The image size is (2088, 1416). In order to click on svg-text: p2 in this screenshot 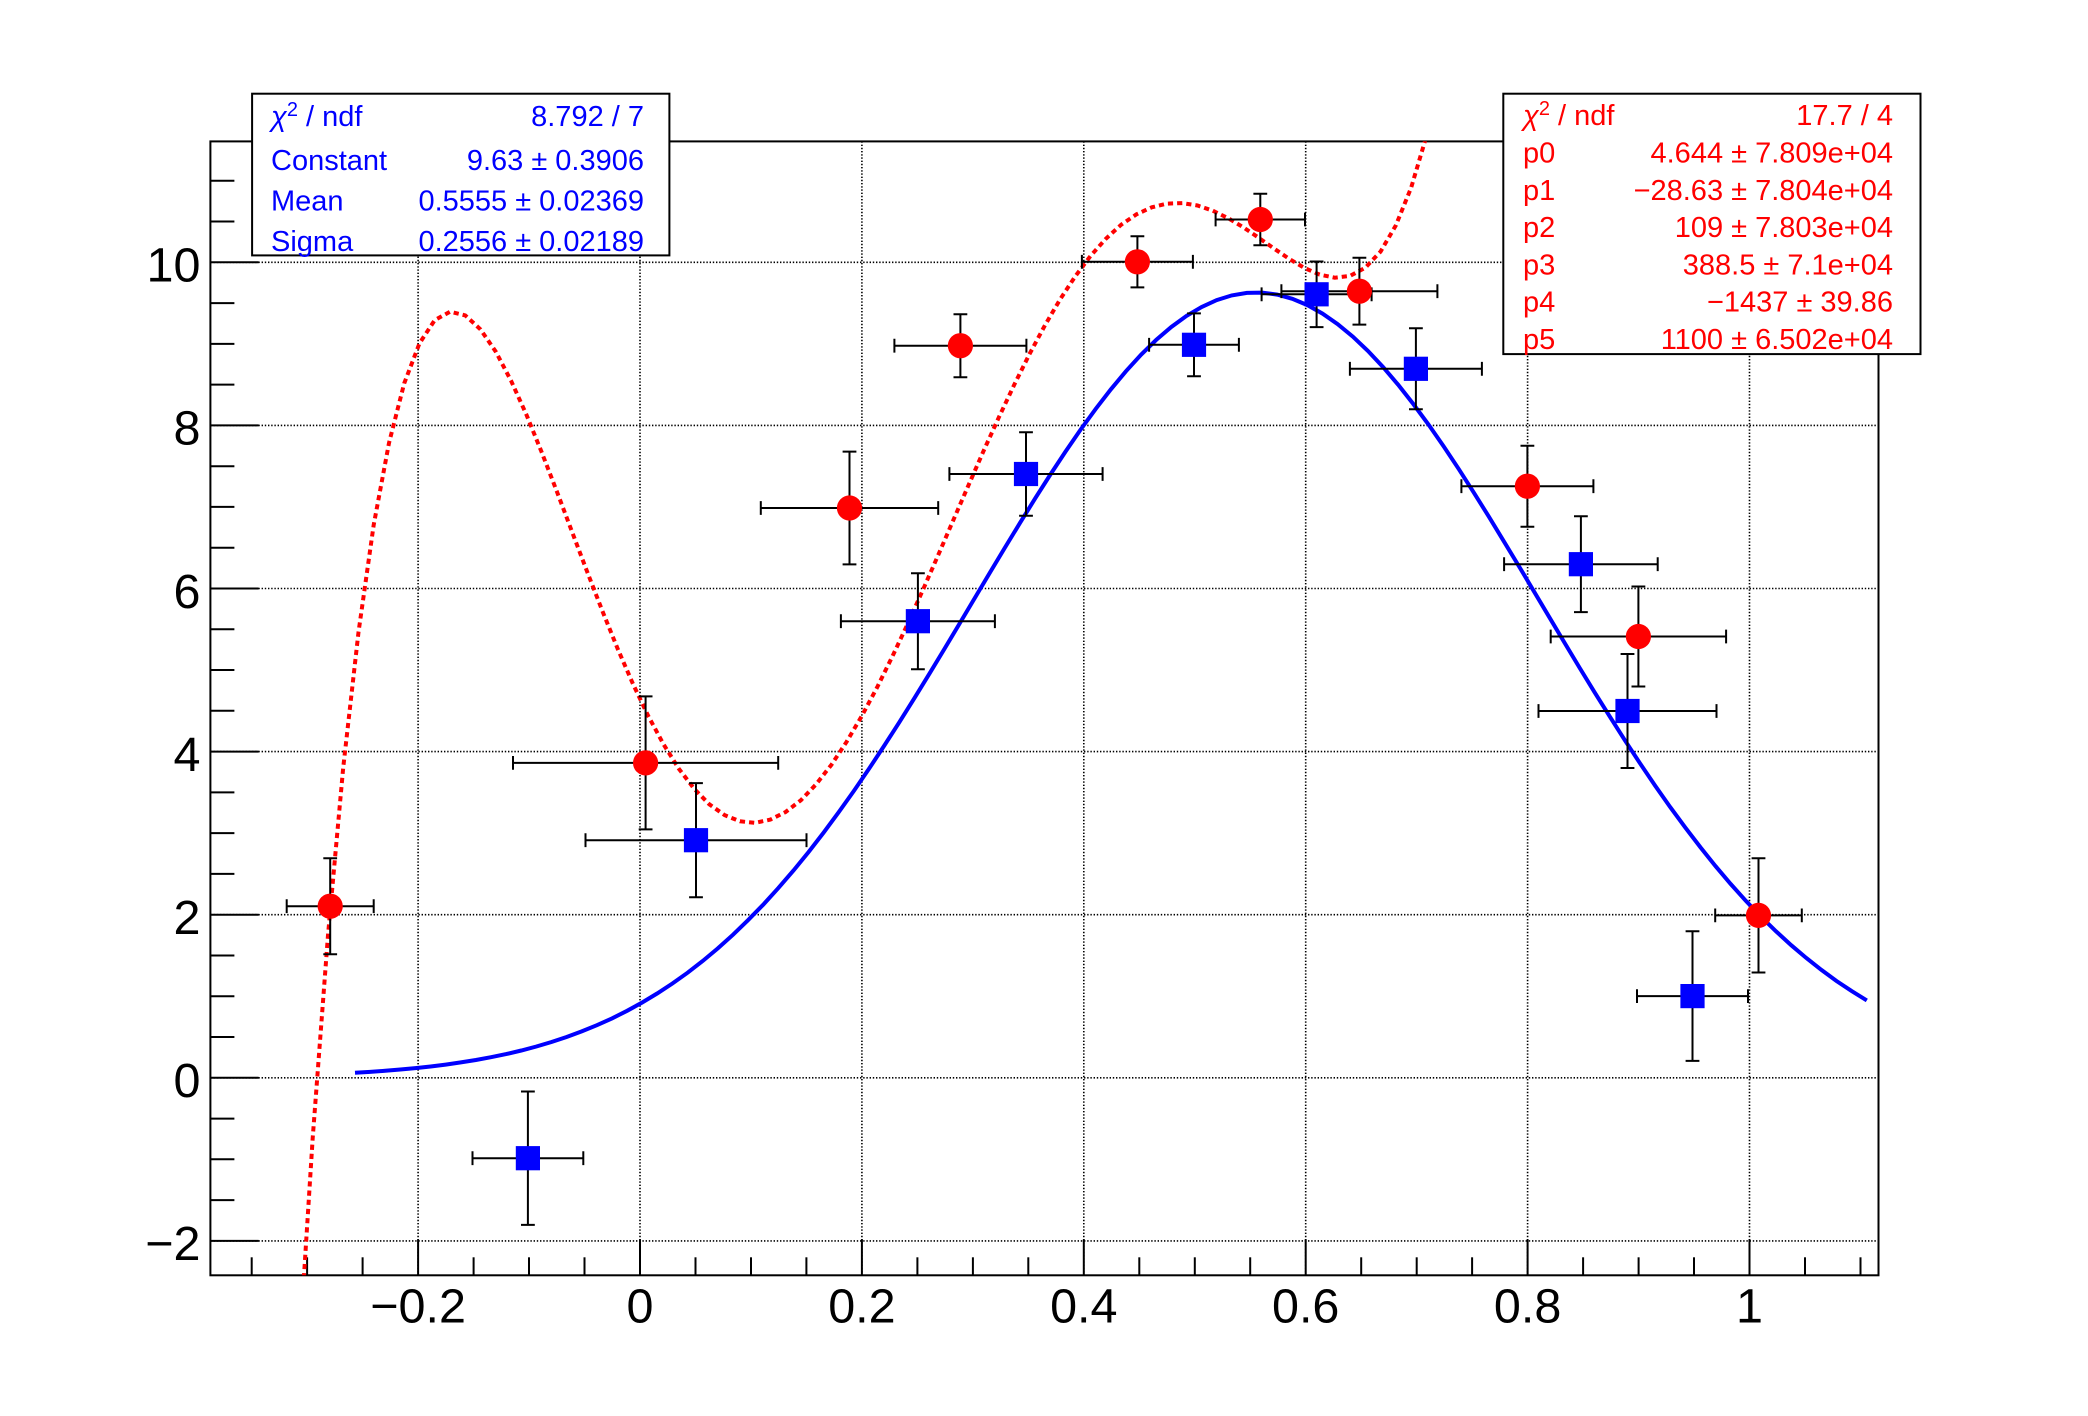, I will do `click(1539, 228)`.